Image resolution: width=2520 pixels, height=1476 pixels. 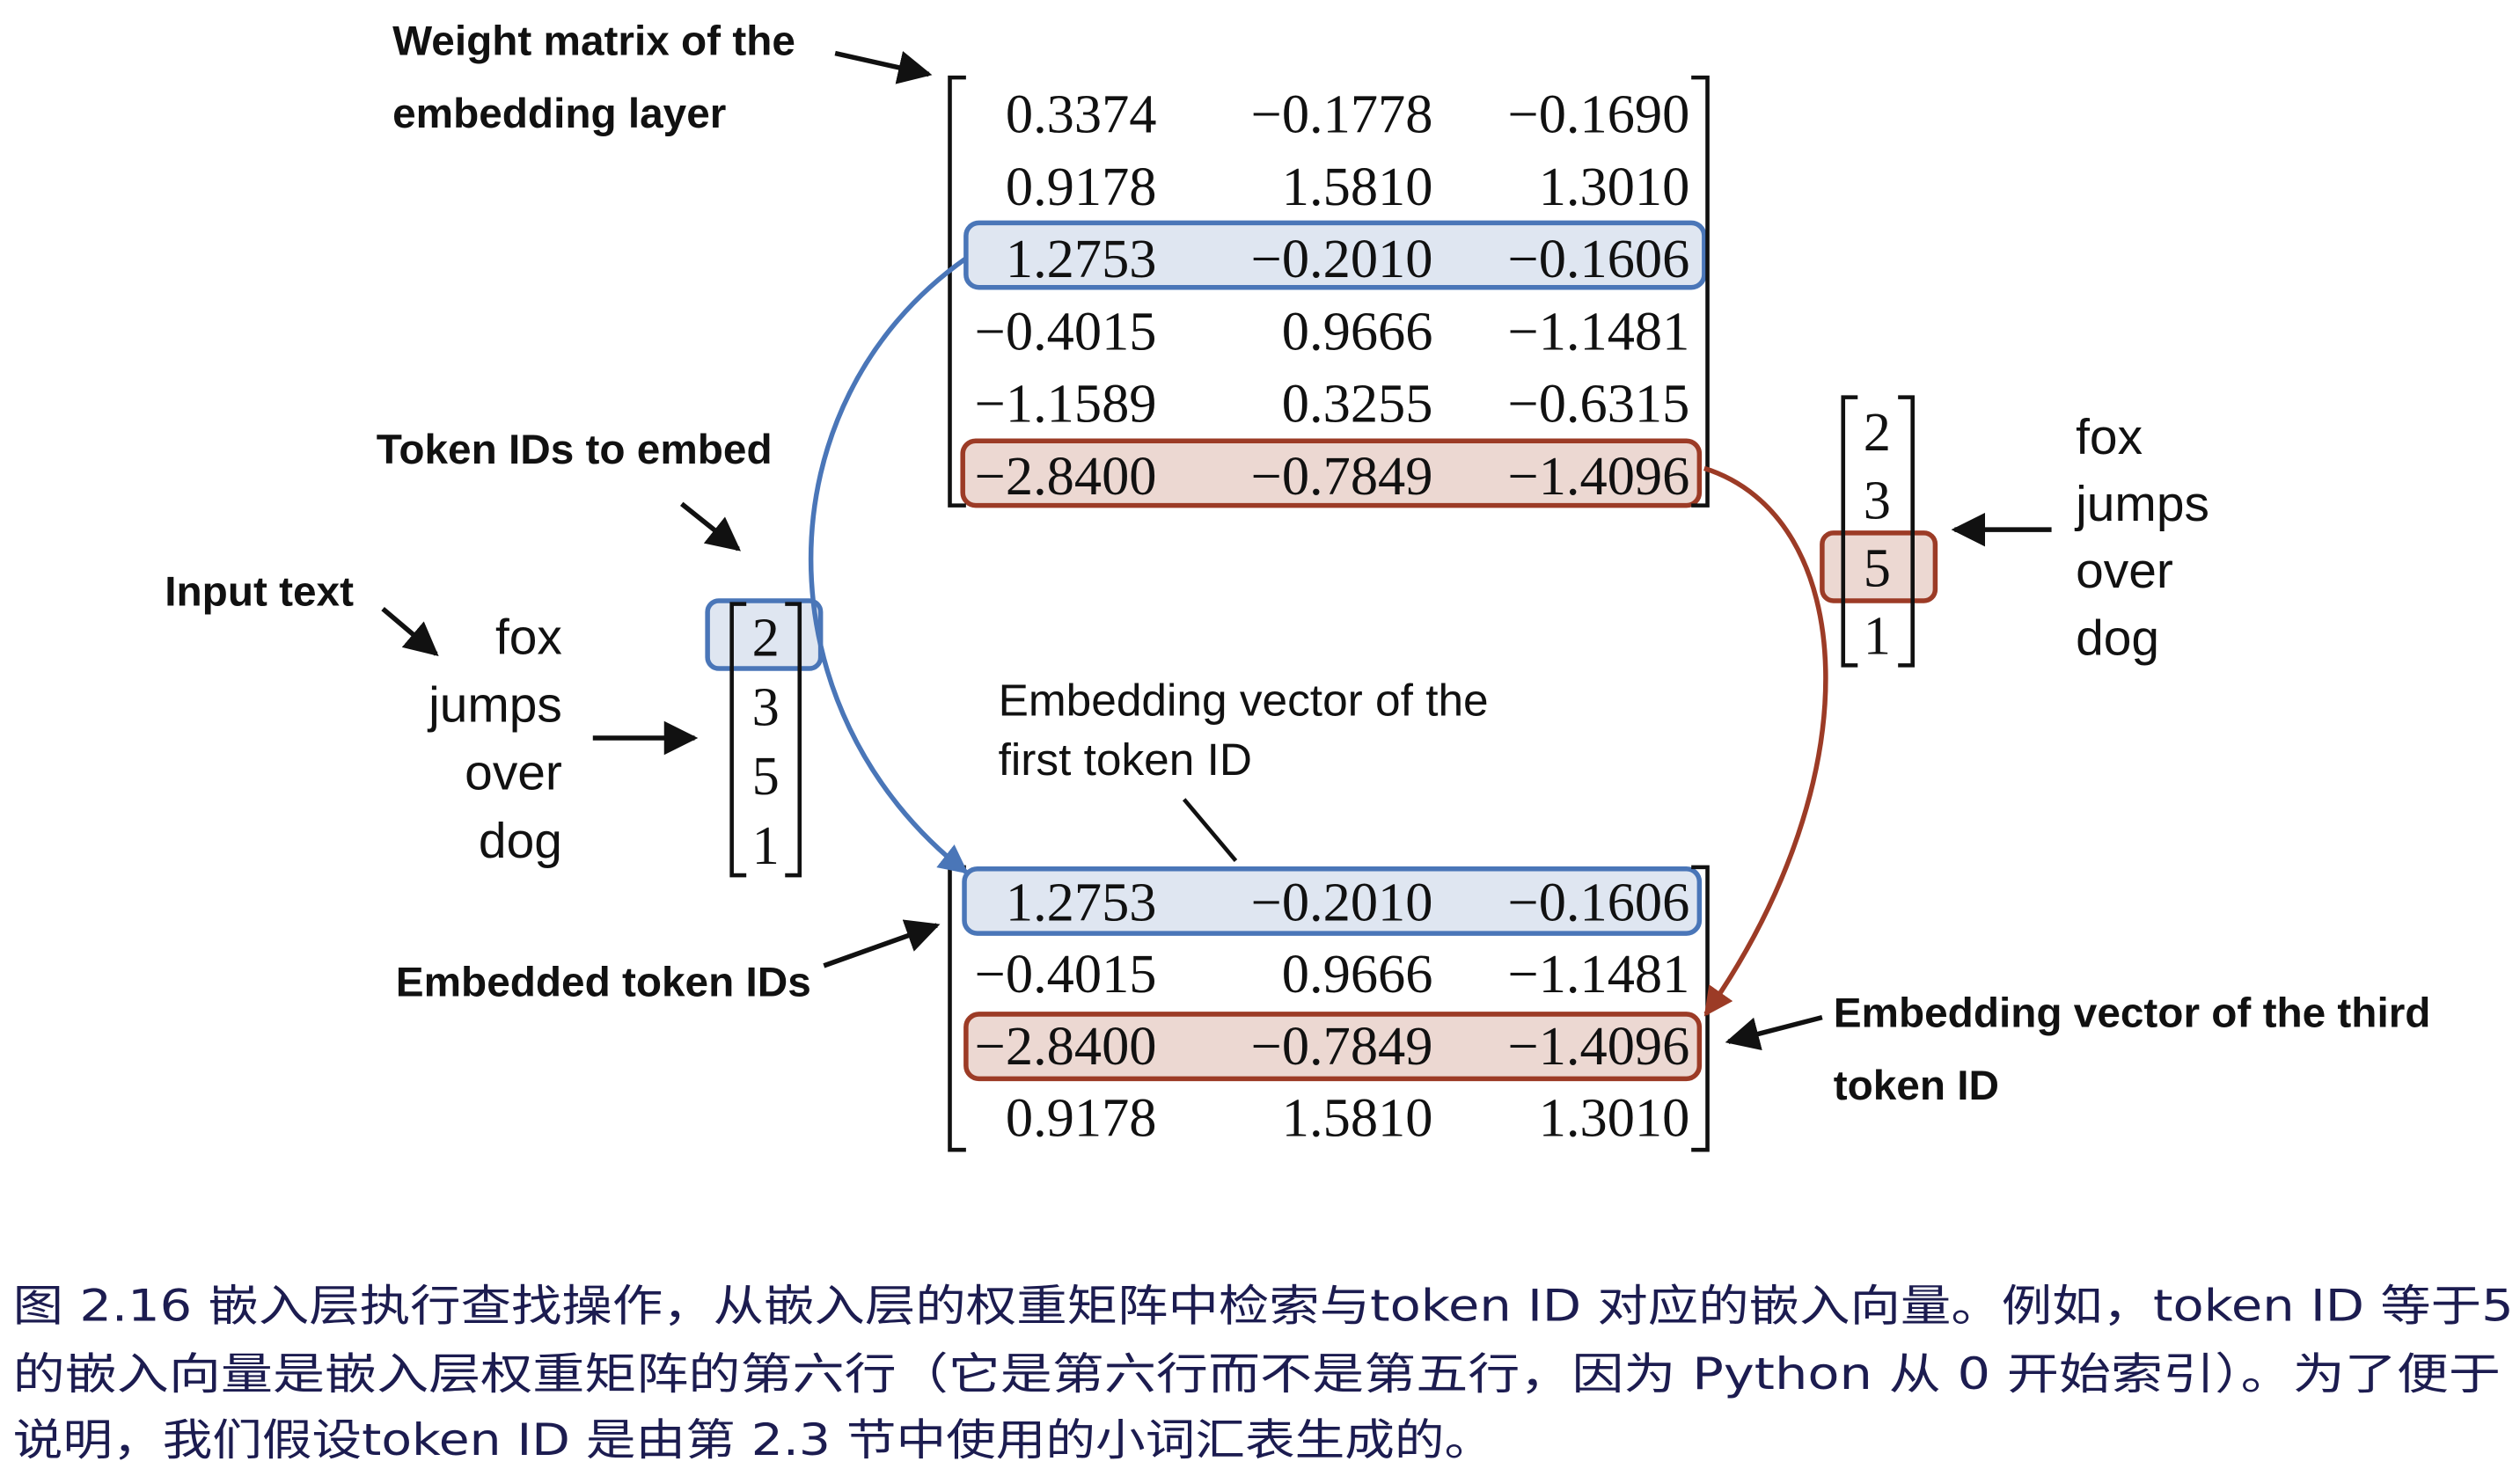 What do you see at coordinates (1329, 291) in the screenshot?
I see `matrix-bracket` at bounding box center [1329, 291].